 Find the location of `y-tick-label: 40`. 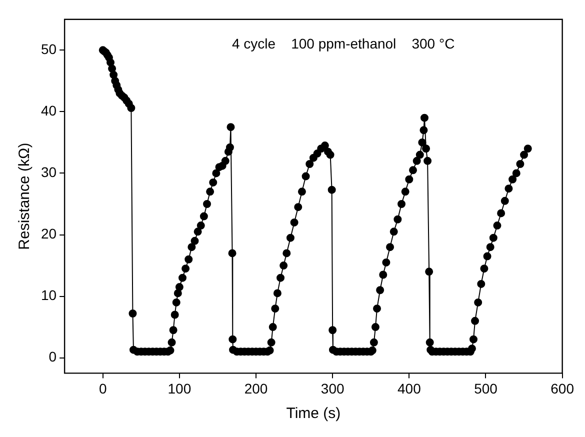

y-tick-label: 40 is located at coordinates (48, 110).